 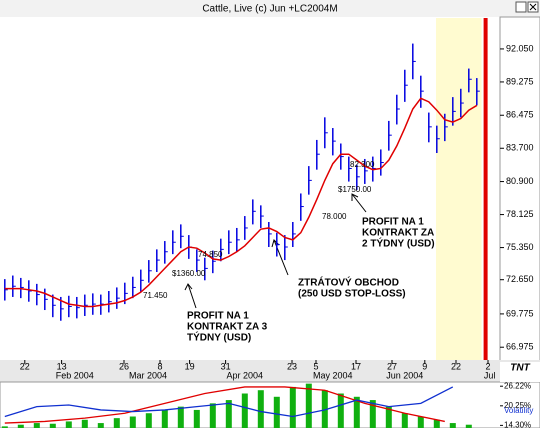 What do you see at coordinates (270, 371) in the screenshot?
I see `date-axis` at bounding box center [270, 371].